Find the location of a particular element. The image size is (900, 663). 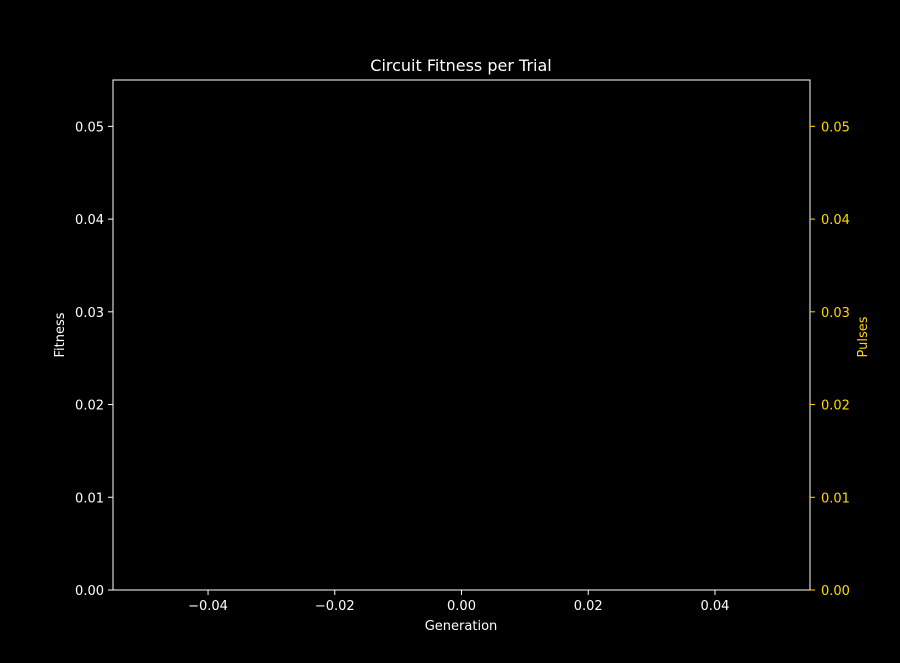

y2-tick-label: 0.02 is located at coordinates (835, 406).